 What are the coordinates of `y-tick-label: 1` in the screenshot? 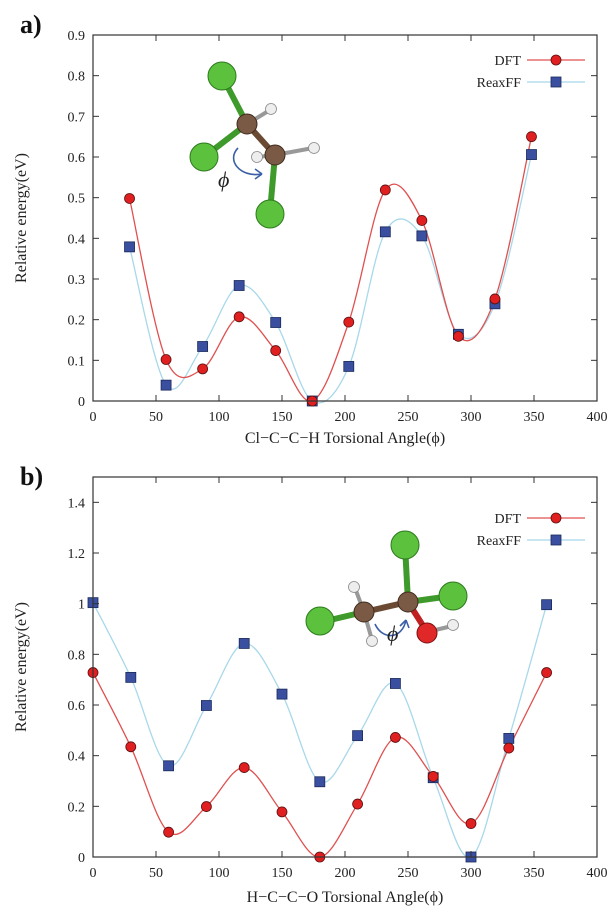 It's located at (81, 605).